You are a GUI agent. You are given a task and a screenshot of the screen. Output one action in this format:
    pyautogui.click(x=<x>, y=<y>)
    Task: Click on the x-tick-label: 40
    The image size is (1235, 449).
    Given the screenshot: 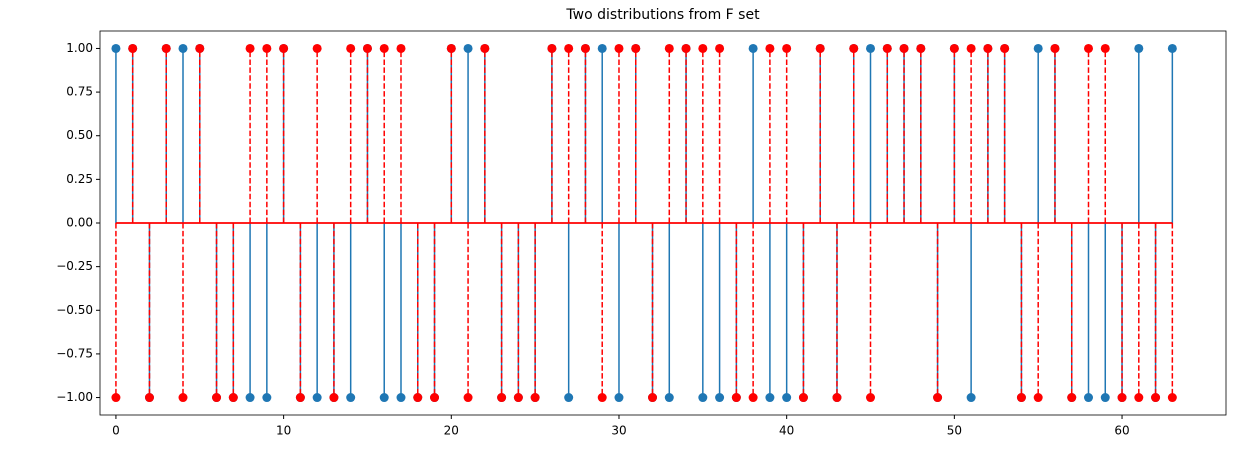 What is the action you would take?
    pyautogui.click(x=786, y=431)
    